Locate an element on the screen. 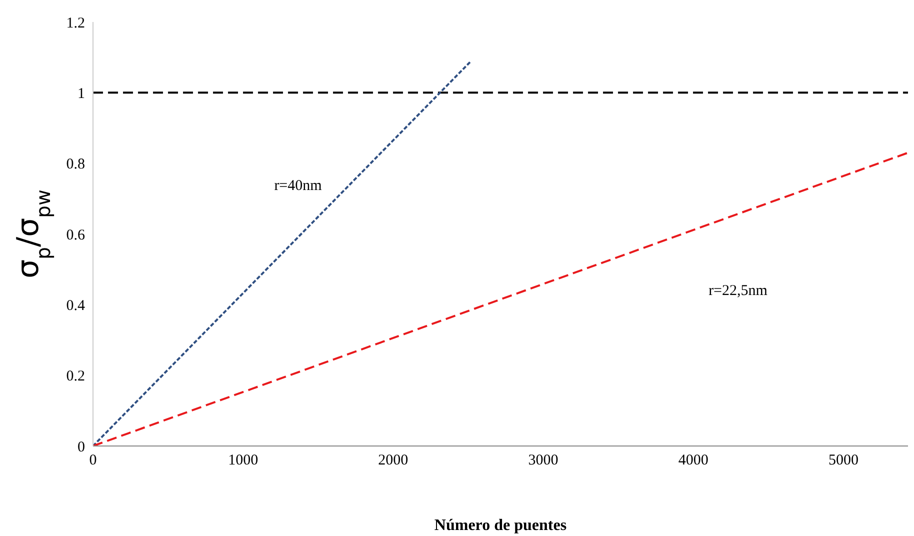 This screenshot has height=536, width=914. y-tick-label: 0 is located at coordinates (81, 447).